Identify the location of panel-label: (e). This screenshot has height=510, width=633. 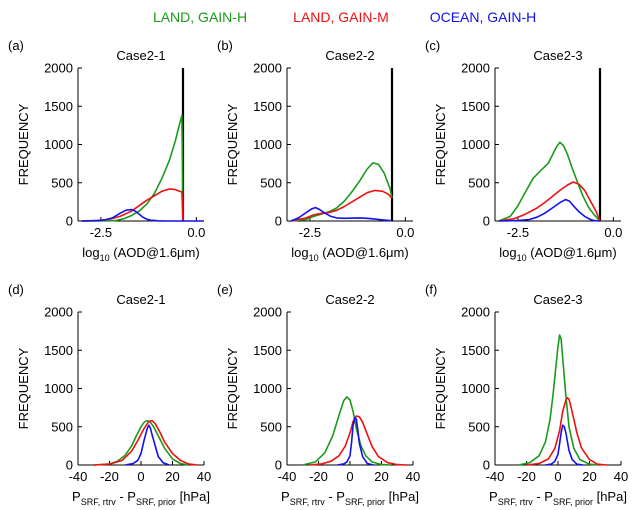
(225, 289).